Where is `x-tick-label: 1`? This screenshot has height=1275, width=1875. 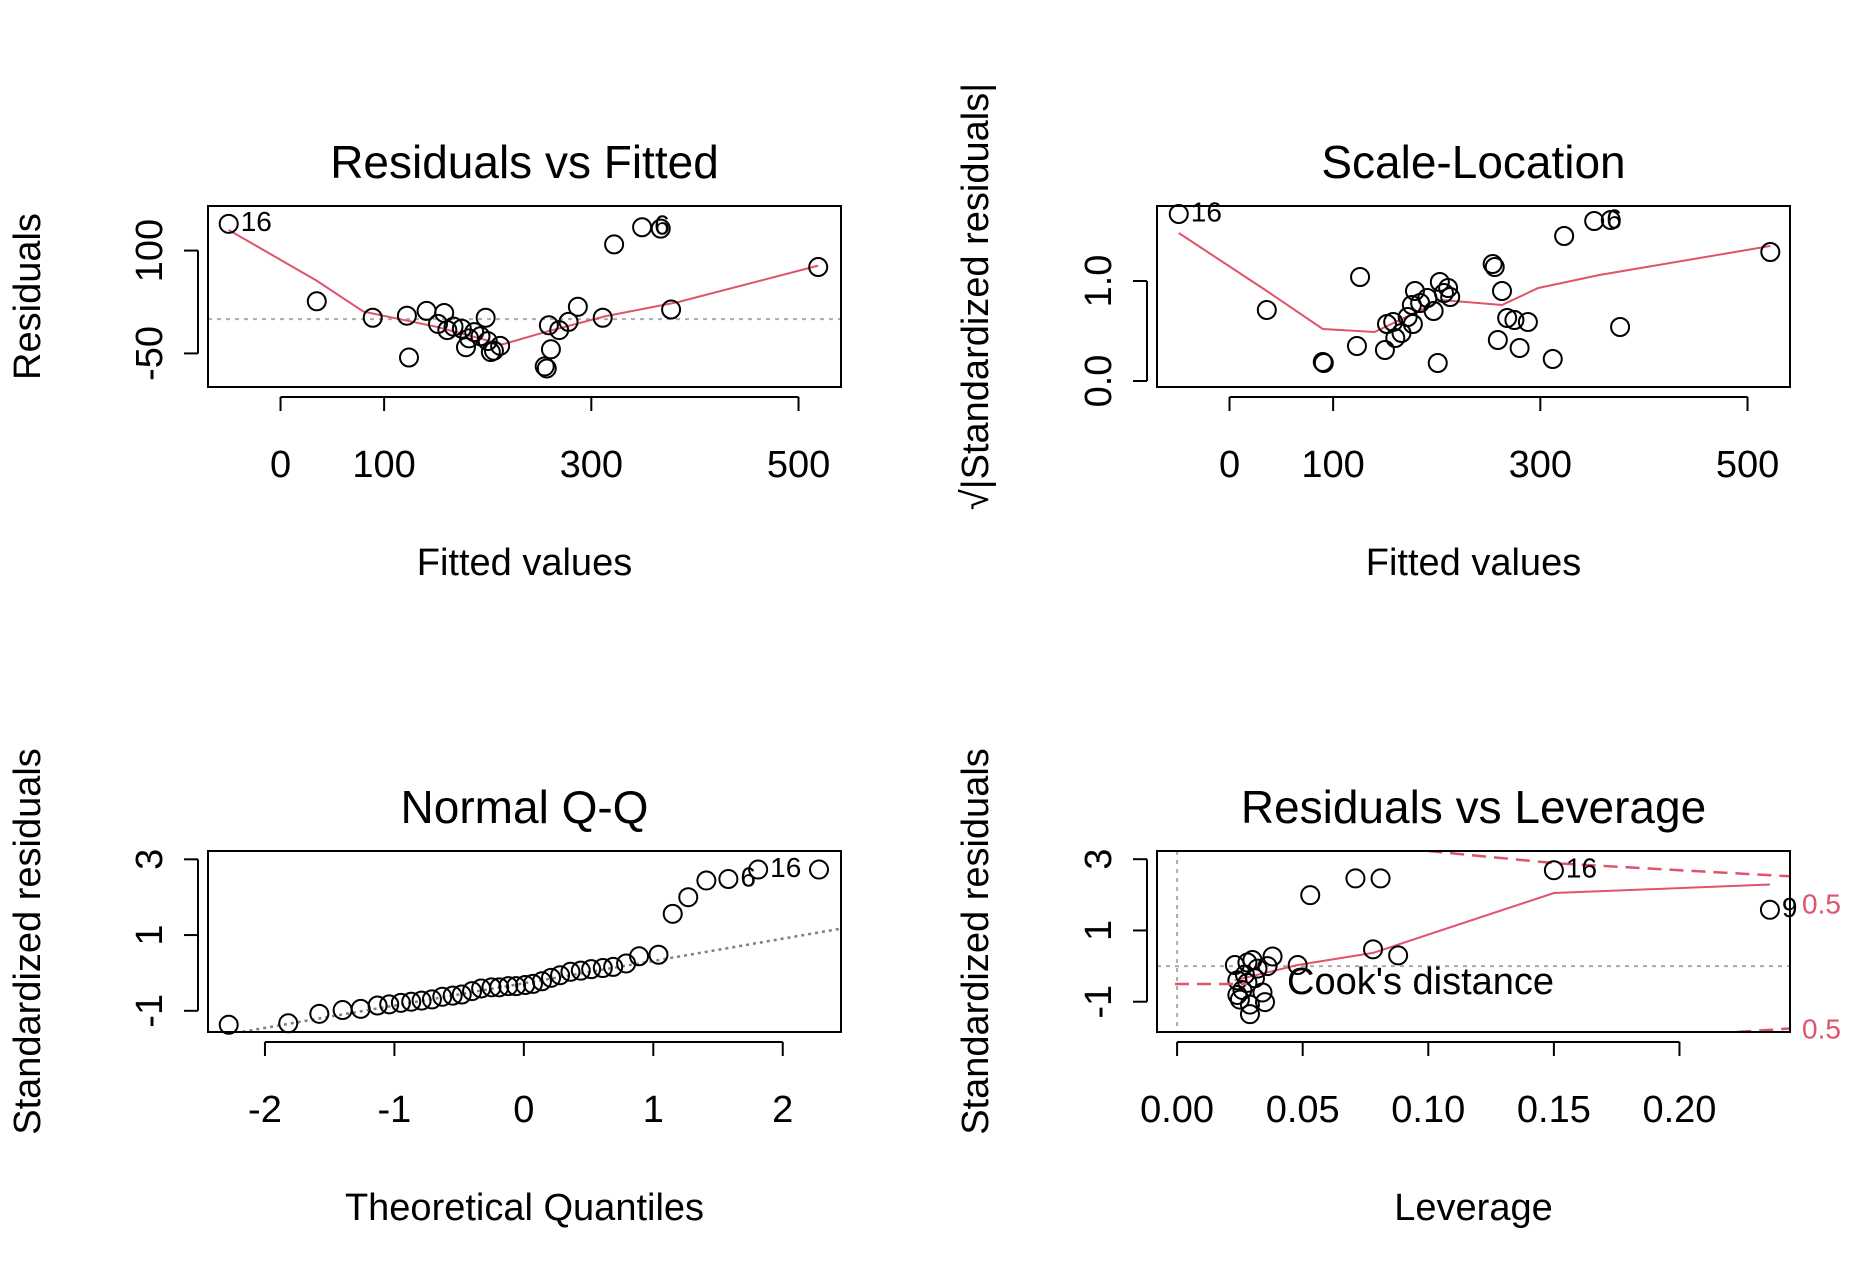
x-tick-label: 1 is located at coordinates (653, 1110).